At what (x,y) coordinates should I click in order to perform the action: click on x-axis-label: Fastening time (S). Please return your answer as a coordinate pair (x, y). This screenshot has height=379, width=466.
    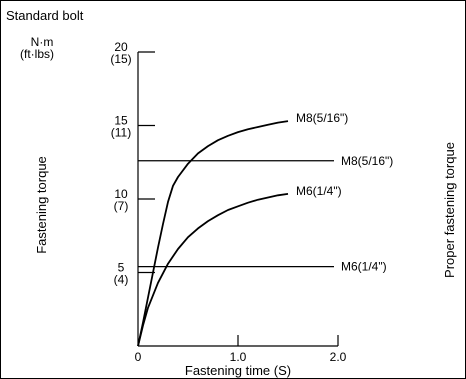
    Looking at the image, I should click on (238, 370).